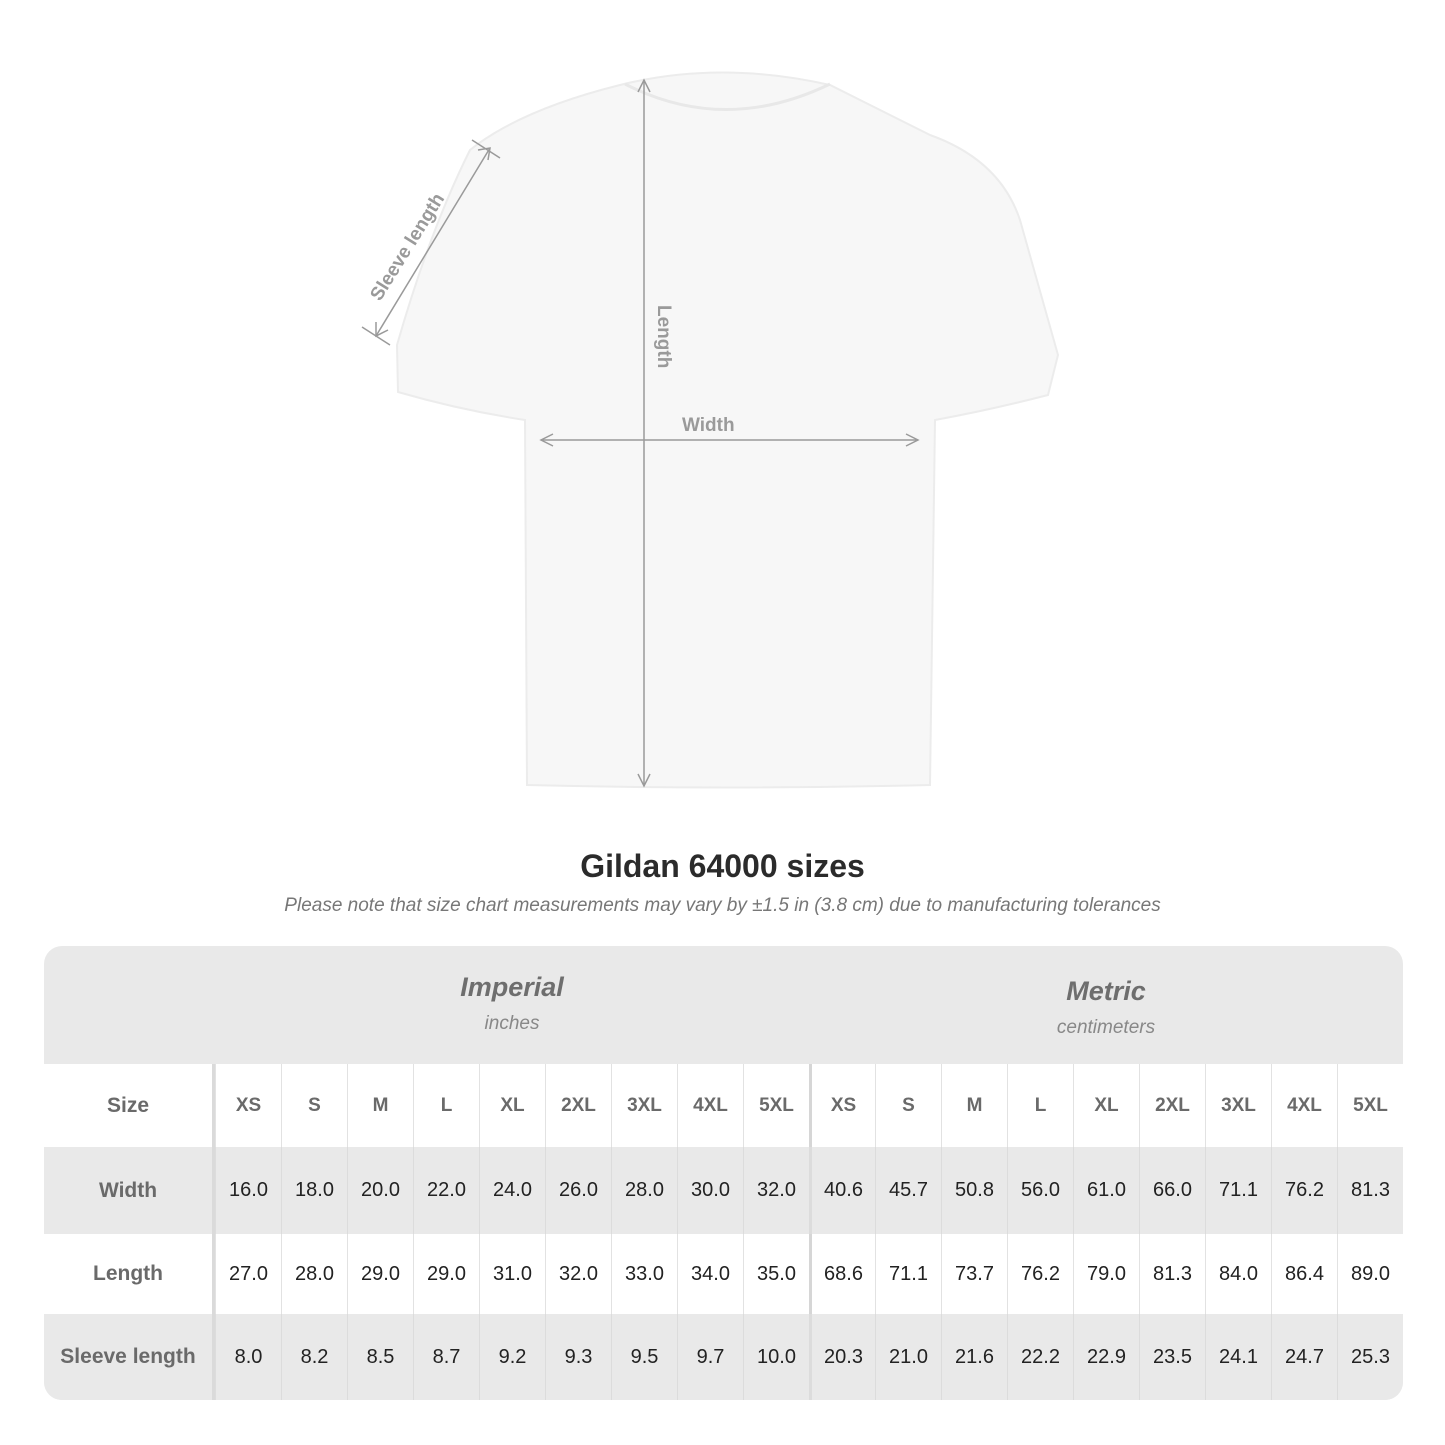 This screenshot has height=1445, width=1445. I want to click on table-cell: 50.8, so click(974, 1190).